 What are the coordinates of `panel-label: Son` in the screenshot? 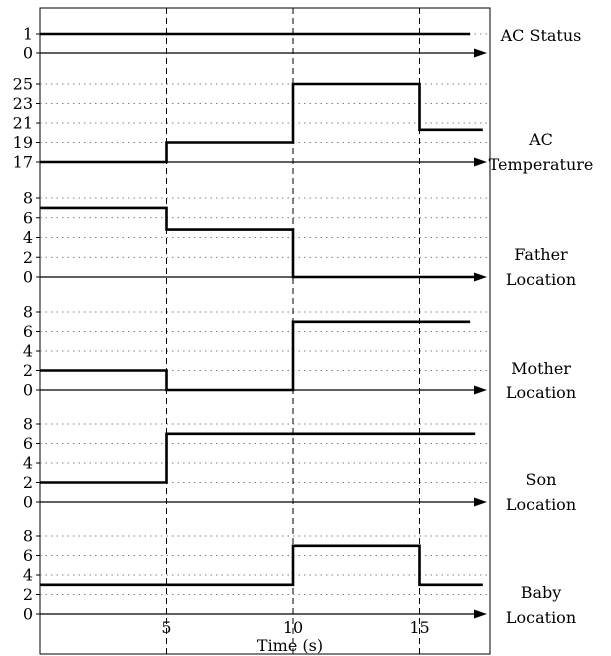 It's located at (541, 479).